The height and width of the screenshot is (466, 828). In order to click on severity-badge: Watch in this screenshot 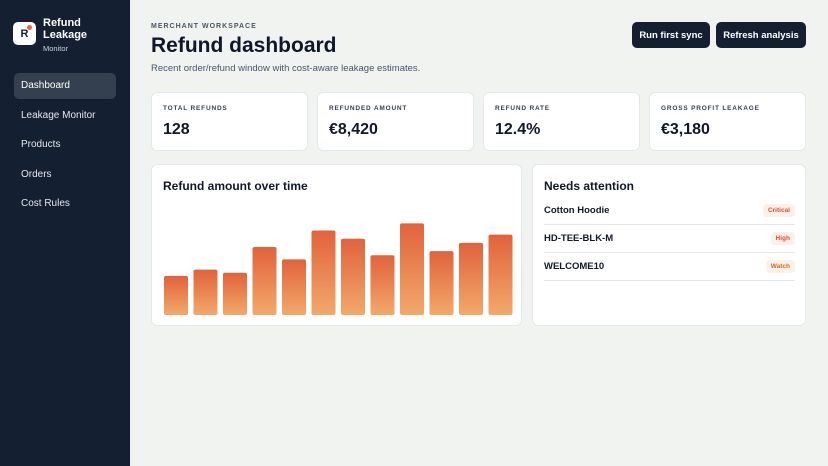, I will do `click(780, 266)`.